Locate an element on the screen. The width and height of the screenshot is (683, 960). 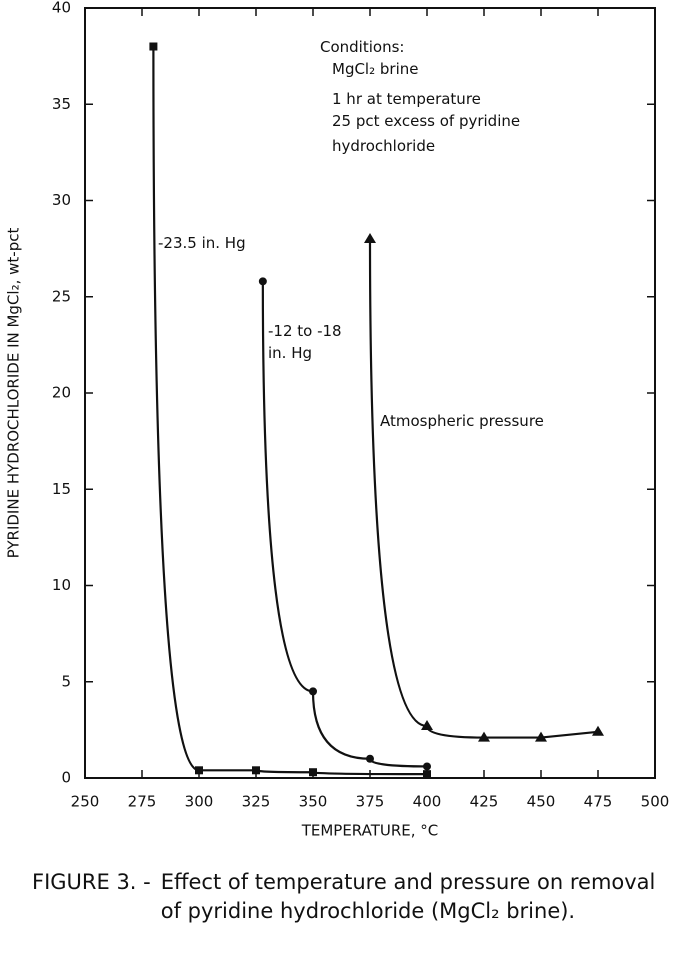
x-tick-label: 425 is located at coordinates (484, 802).